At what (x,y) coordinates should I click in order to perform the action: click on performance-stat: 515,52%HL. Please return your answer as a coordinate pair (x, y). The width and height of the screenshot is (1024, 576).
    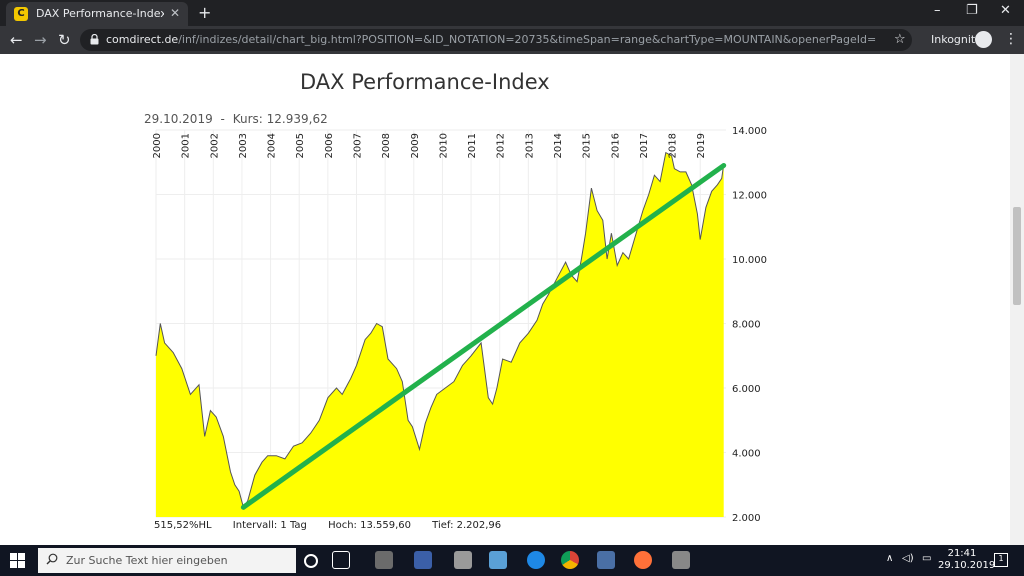
    Looking at the image, I should click on (183, 525).